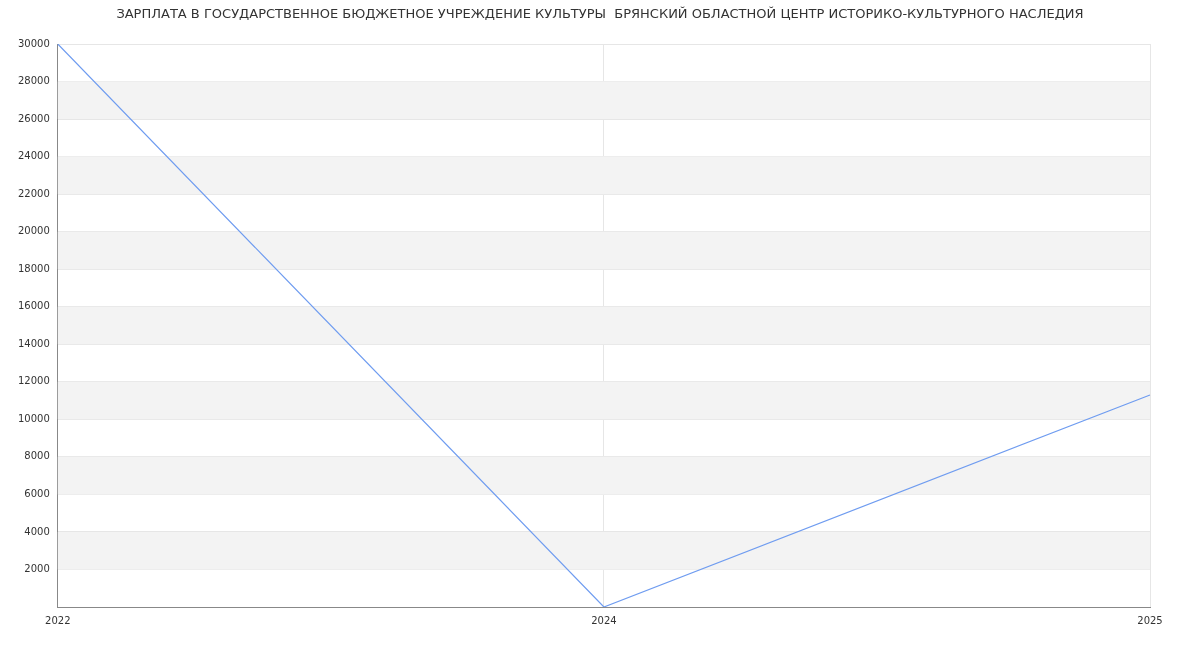 Image resolution: width=1200 pixels, height=650 pixels. Describe the element at coordinates (37, 493) in the screenshot. I see `y-tick-label: 6000` at that location.